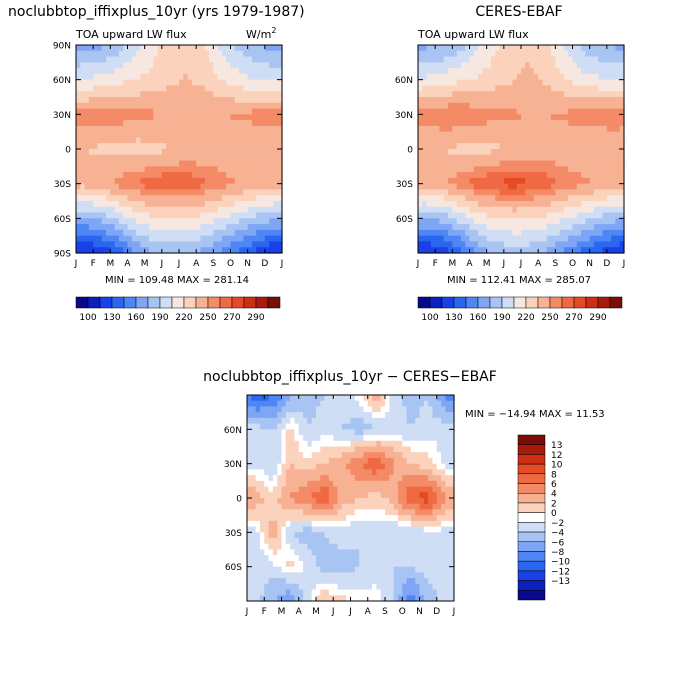 This screenshot has width=700, height=700. What do you see at coordinates (68, 151) in the screenshot?
I see `y-tick-label: 0` at bounding box center [68, 151].